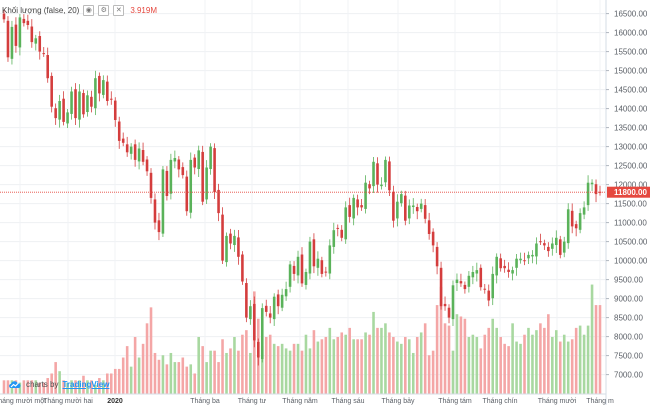  What do you see at coordinates (631, 166) in the screenshot?
I see `y-tick-label: 12500.00` at bounding box center [631, 166].